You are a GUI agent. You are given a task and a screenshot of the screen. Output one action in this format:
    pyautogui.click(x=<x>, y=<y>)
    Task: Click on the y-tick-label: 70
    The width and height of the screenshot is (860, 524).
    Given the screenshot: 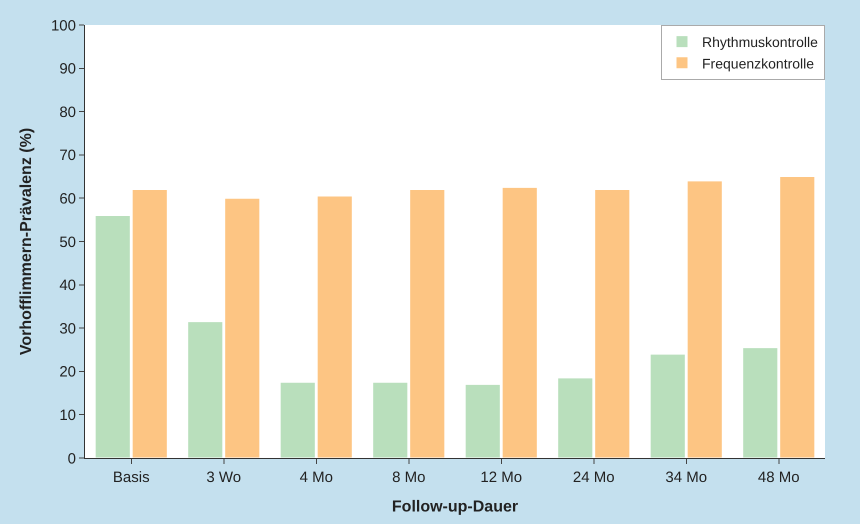 What is the action you would take?
    pyautogui.click(x=67, y=155)
    